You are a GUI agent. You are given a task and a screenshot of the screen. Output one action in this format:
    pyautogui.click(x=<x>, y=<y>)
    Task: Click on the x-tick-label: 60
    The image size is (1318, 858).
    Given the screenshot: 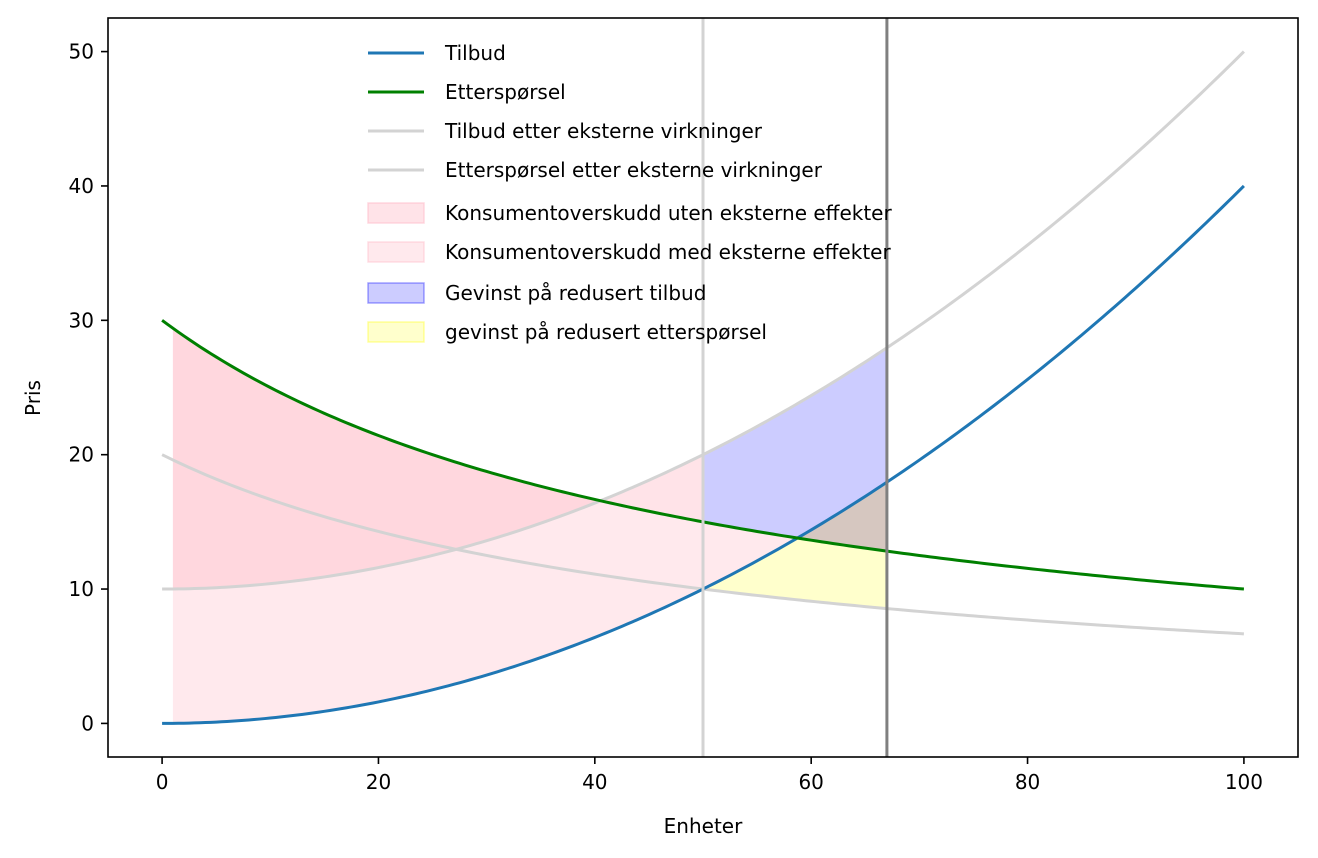 What is the action you would take?
    pyautogui.click(x=810, y=782)
    